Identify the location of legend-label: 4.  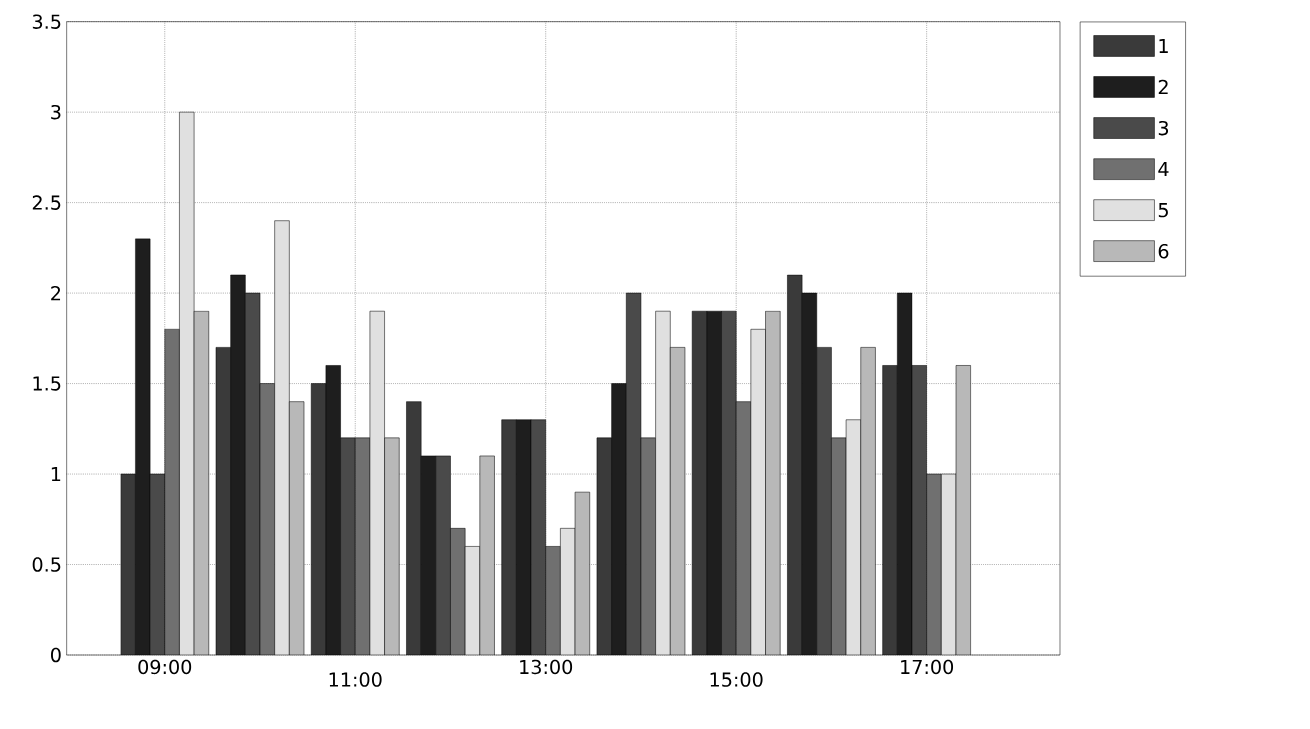
(1163, 169).